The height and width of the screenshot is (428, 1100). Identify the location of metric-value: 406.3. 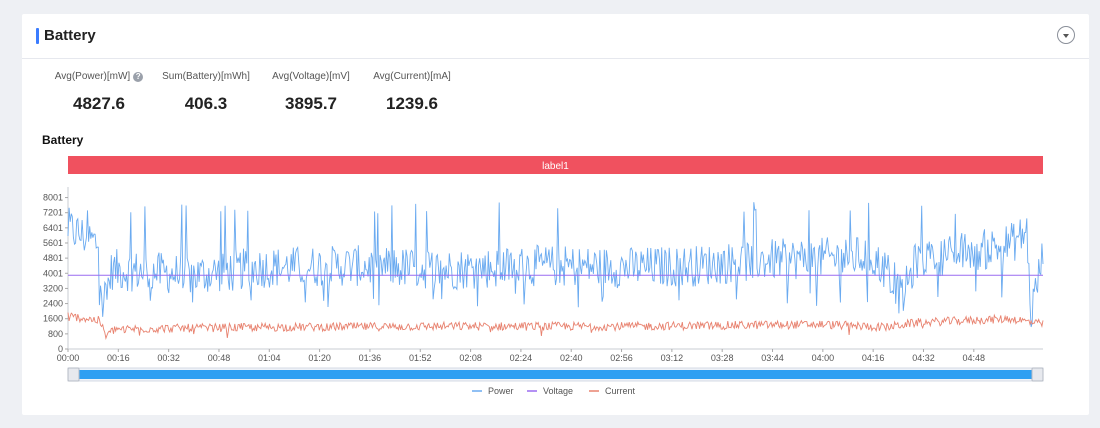
(206, 103).